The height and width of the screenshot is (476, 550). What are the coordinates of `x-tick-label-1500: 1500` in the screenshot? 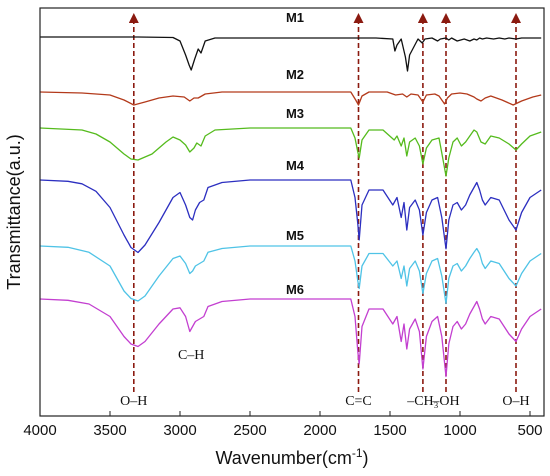 It's located at (389, 430).